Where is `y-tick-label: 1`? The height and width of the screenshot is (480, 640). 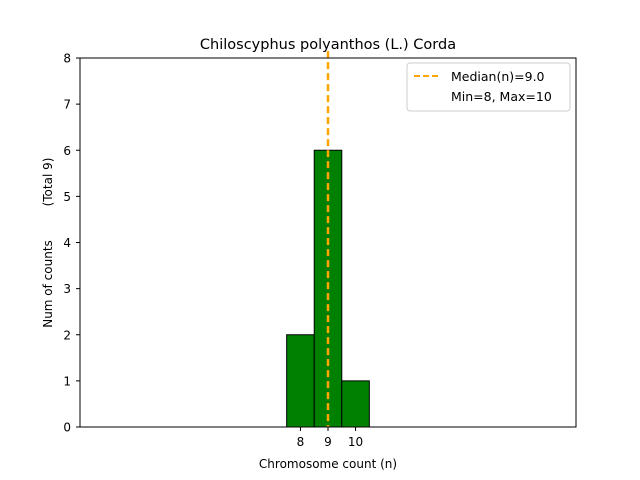
y-tick-label: 1 is located at coordinates (67, 381).